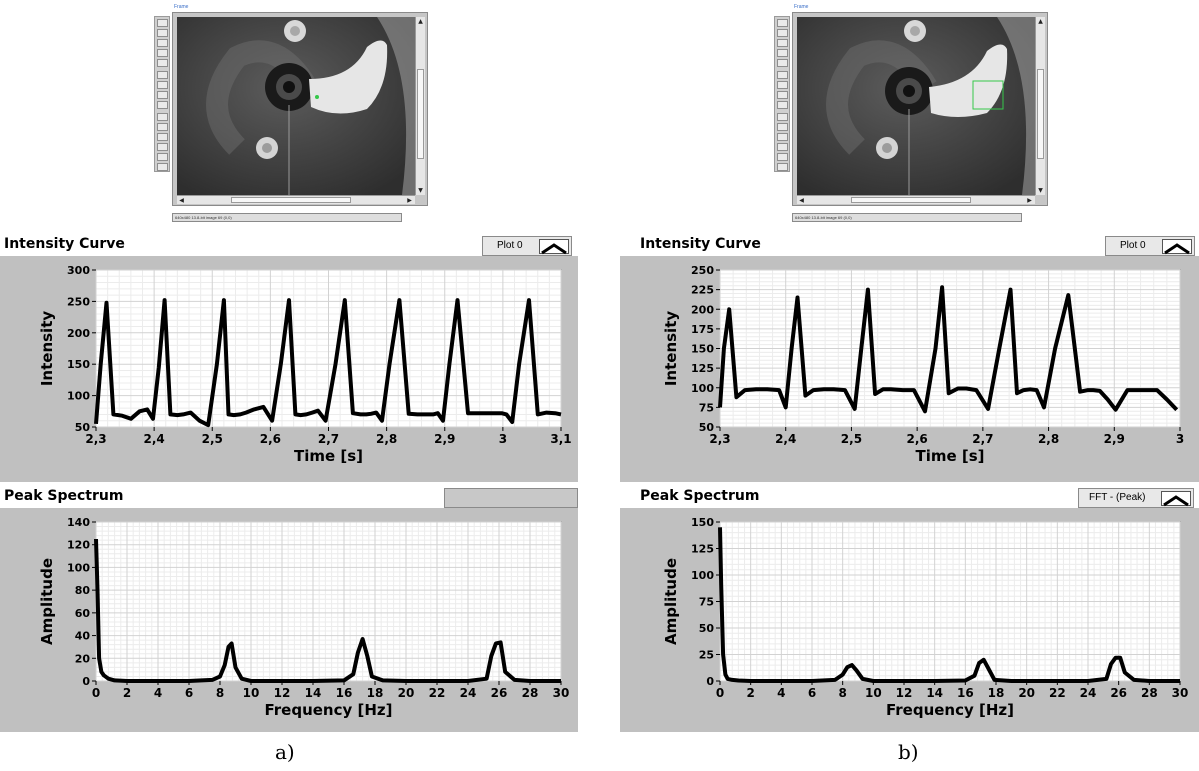 The width and height of the screenshot is (1199, 771). I want to click on legend-line-svg, so click(1177, 249).